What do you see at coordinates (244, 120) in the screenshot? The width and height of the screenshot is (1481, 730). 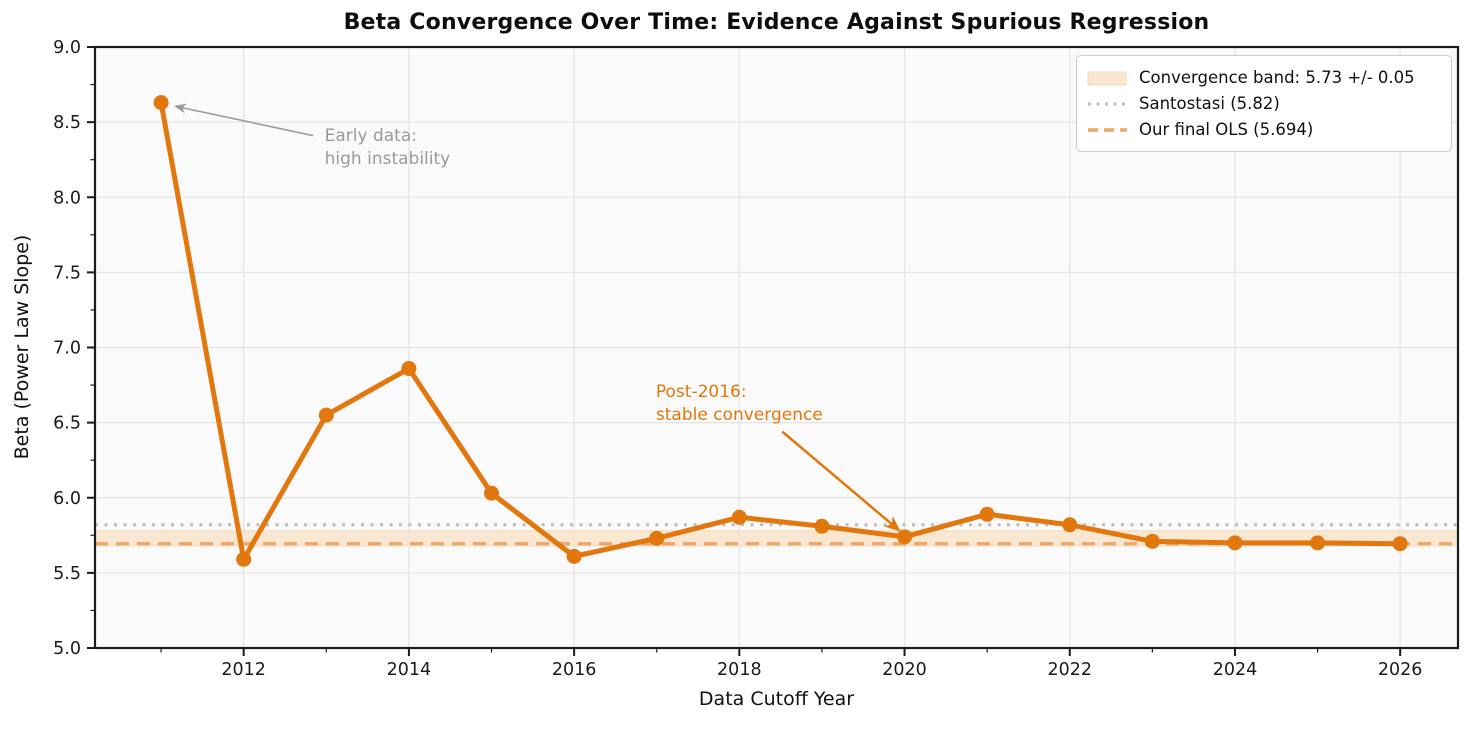 I see `annotation-early-data-arrow` at bounding box center [244, 120].